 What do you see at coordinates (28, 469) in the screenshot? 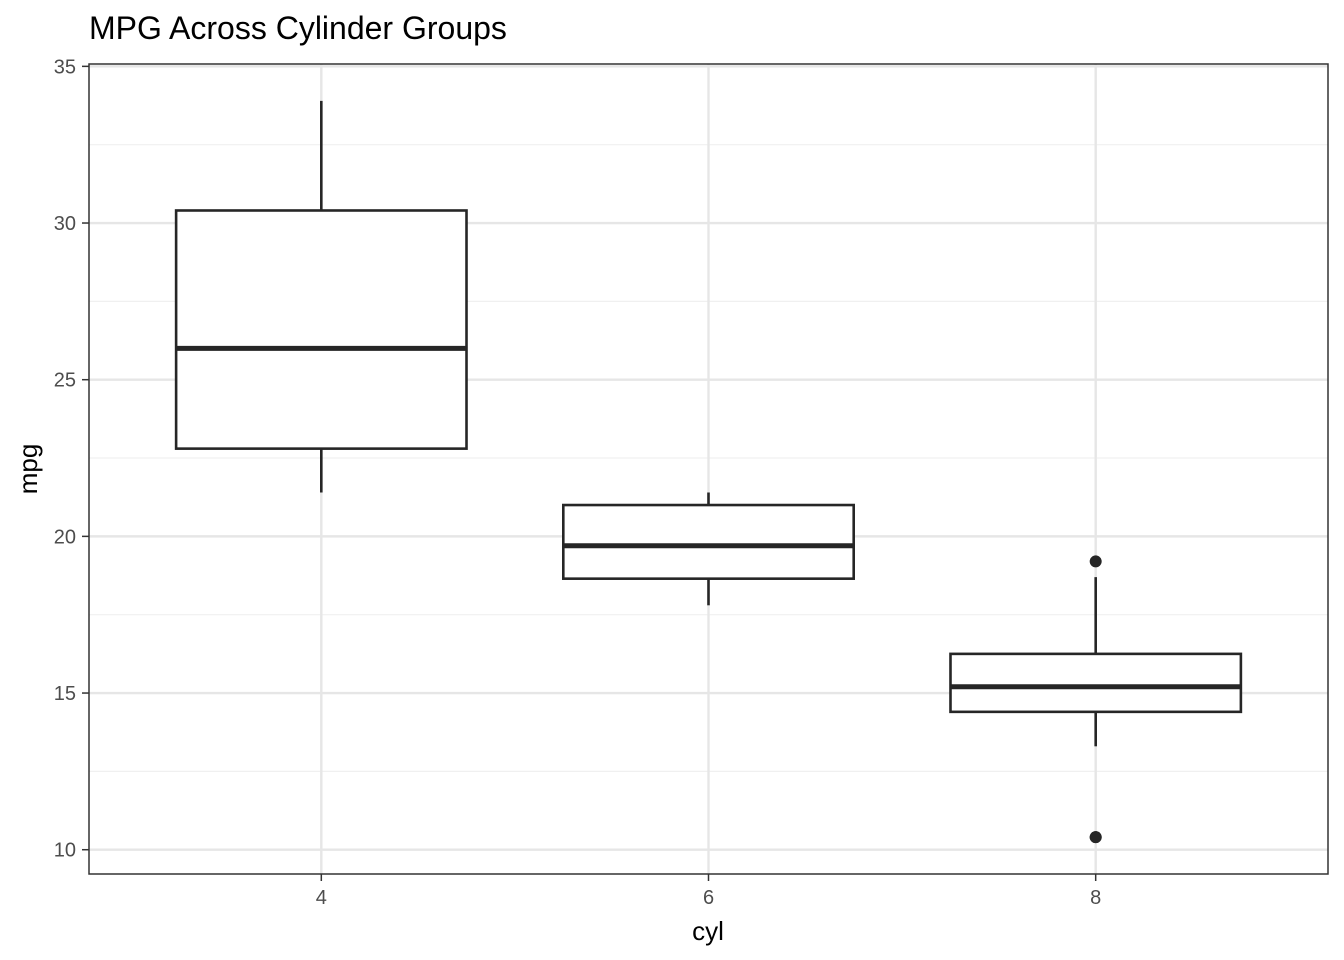
I see `y-axis-title: mpg` at bounding box center [28, 469].